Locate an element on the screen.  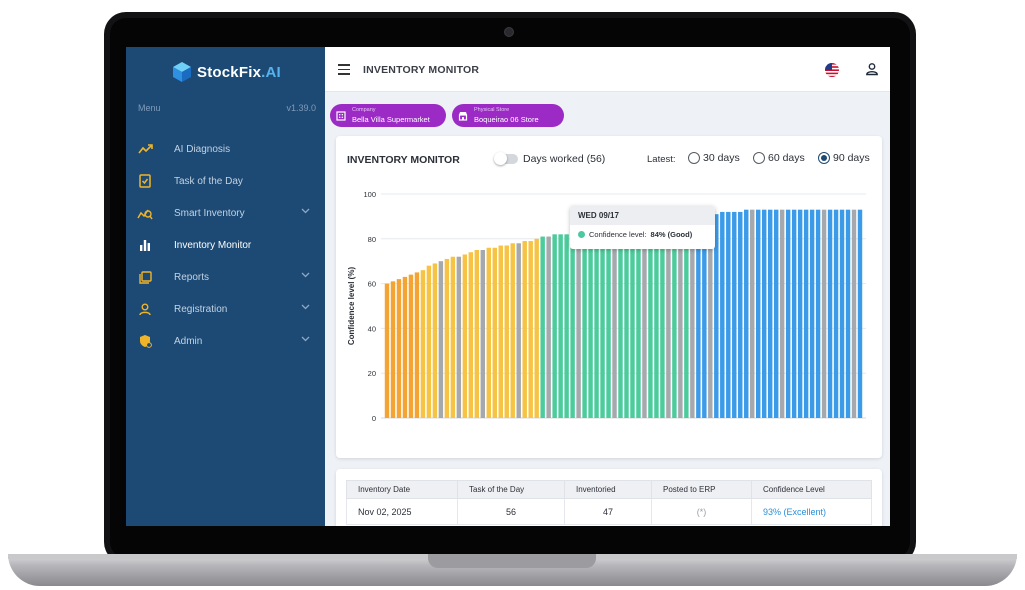
radio-circle is located at coordinates (694, 158).